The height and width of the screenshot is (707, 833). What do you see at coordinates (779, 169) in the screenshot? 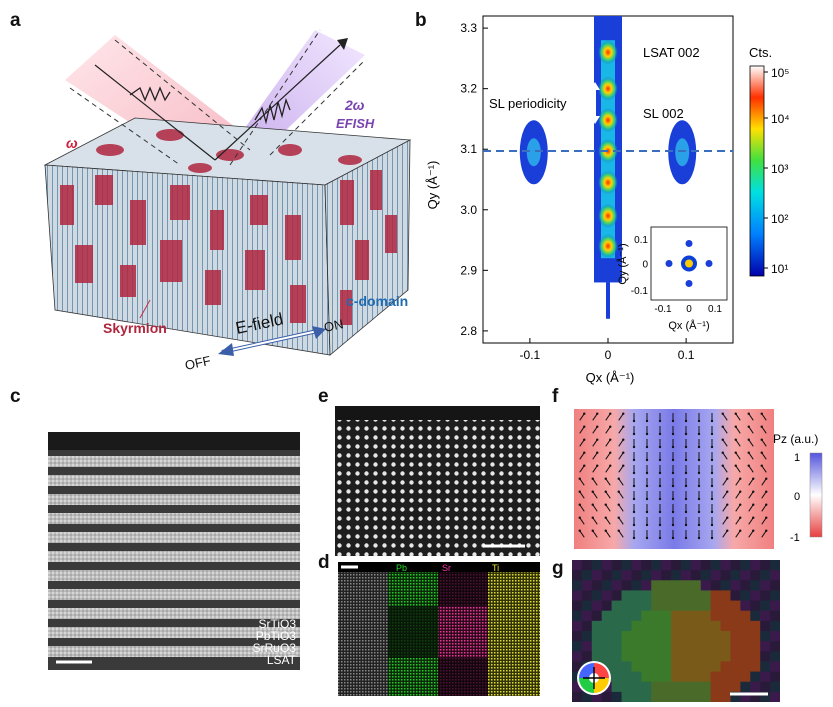
I see `colorbar-tick-label-2: 10³` at bounding box center [779, 169].